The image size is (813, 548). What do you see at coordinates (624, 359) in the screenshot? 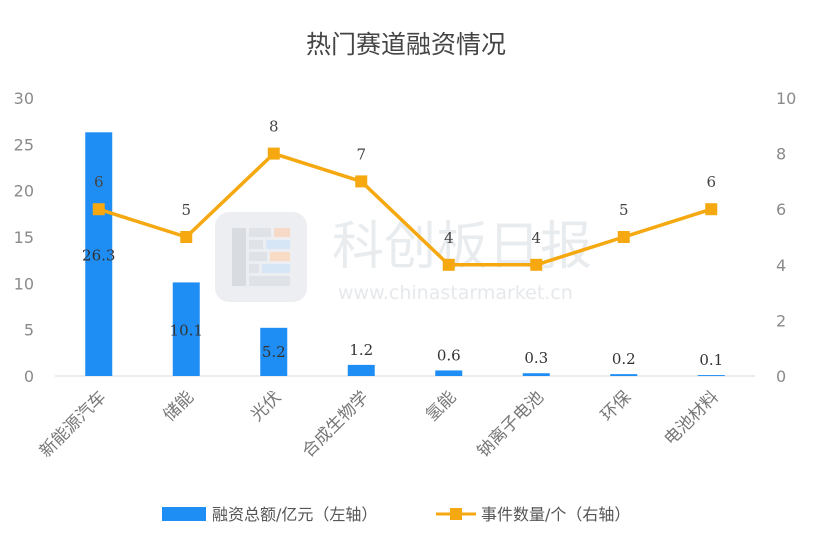
I see `bar-data-label: 0.2` at bounding box center [624, 359].